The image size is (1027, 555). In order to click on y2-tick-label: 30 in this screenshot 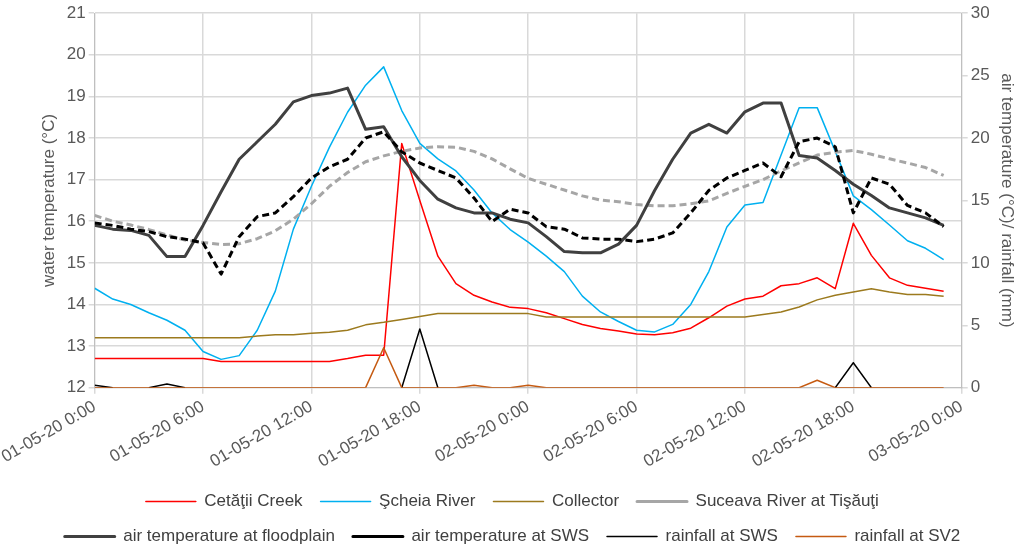, I will do `click(980, 12)`.